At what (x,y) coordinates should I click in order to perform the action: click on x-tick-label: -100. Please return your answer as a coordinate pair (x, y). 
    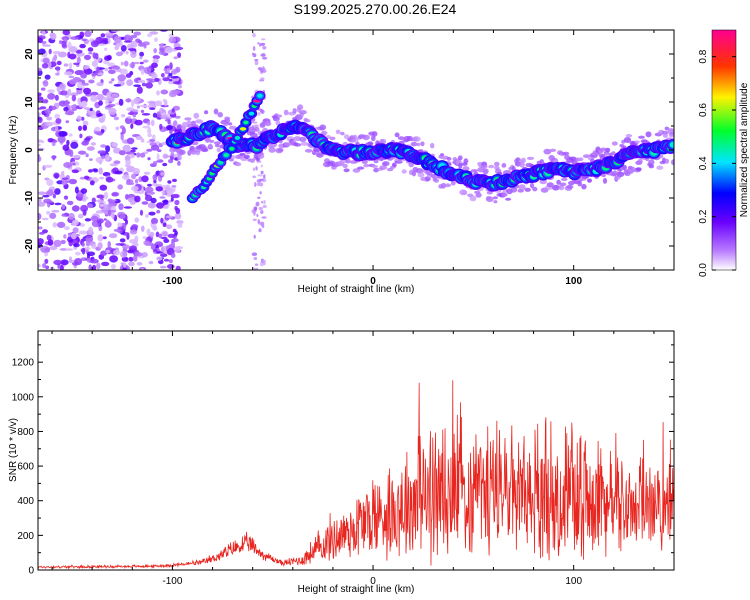
    Looking at the image, I should click on (172, 281).